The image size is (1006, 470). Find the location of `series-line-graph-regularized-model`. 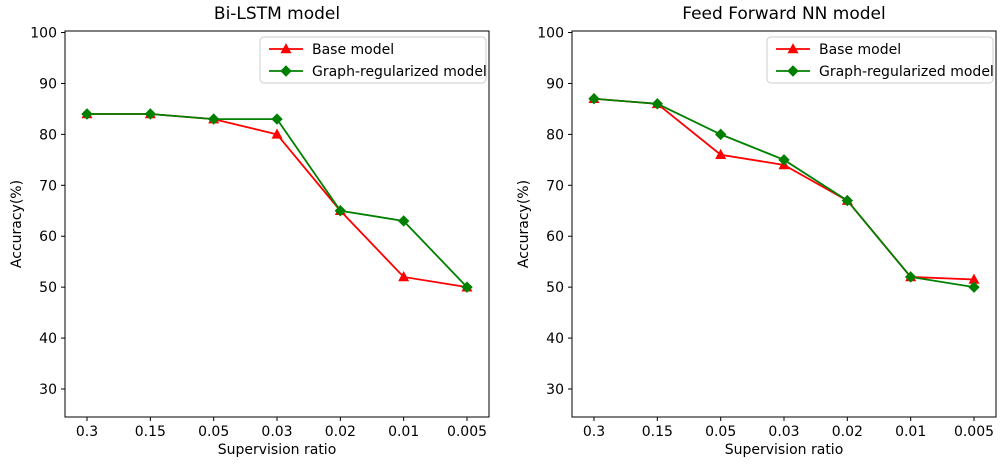

series-line-graph-regularized-model is located at coordinates (277, 200).